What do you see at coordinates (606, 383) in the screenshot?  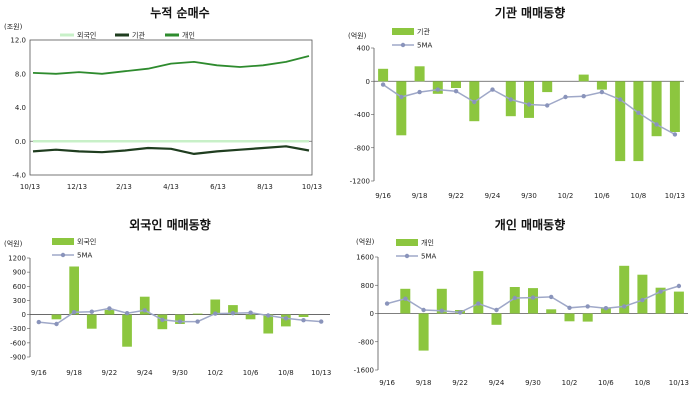 I see `x-tick-label: 10/6` at bounding box center [606, 383].